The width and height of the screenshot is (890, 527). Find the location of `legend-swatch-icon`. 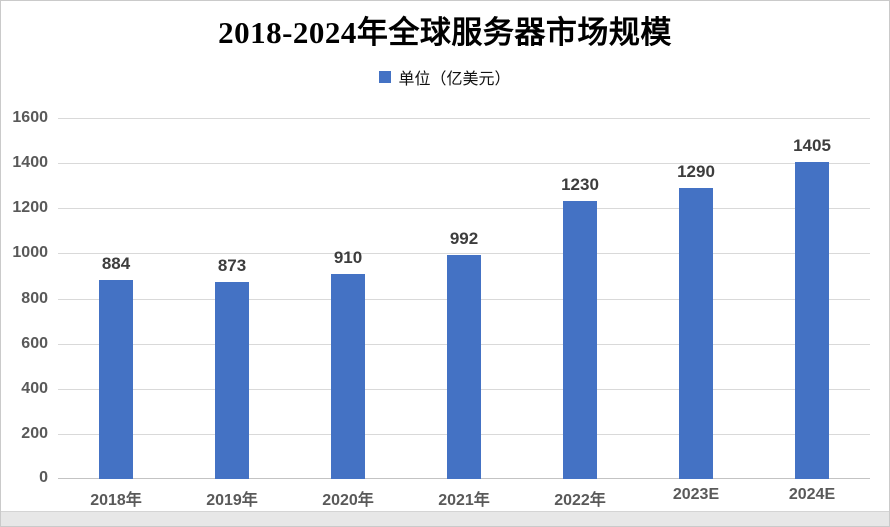

legend-swatch-icon is located at coordinates (385, 77).